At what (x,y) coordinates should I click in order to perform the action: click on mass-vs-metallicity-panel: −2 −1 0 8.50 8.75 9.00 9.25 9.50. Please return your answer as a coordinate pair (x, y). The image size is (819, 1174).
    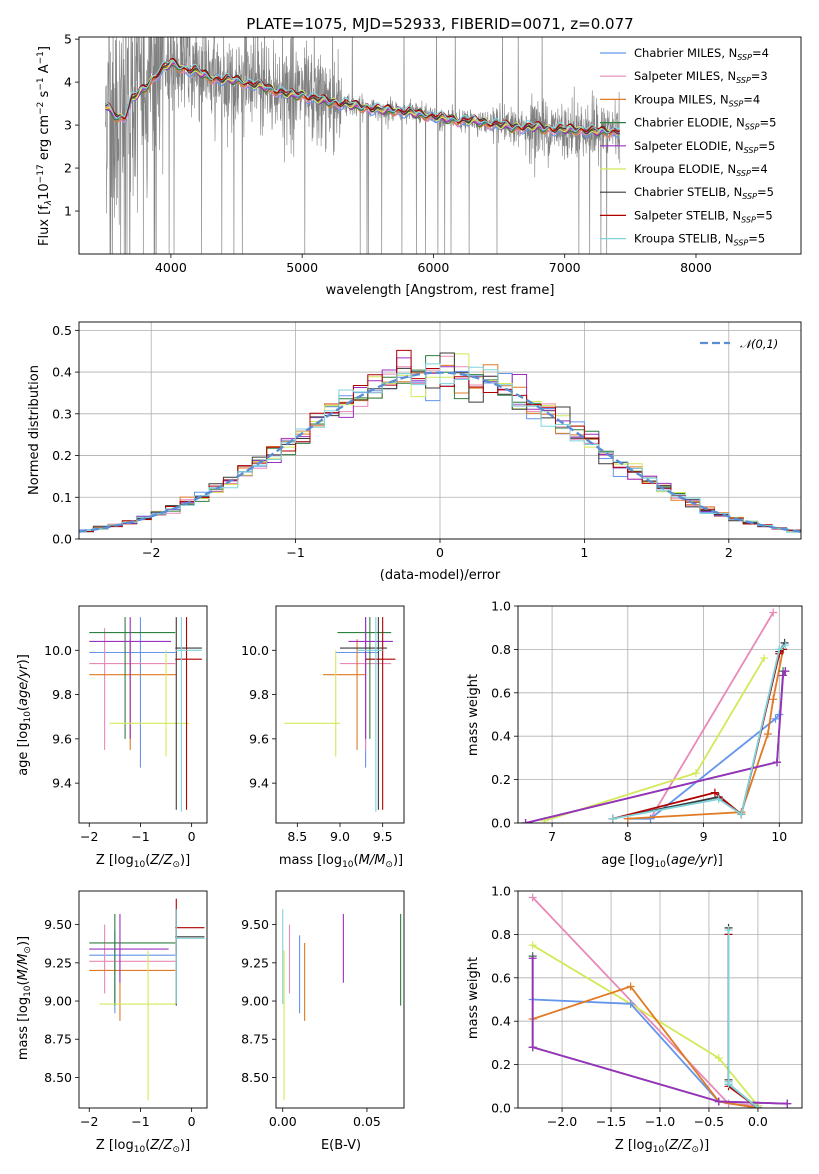
    Looking at the image, I should click on (126, 1009).